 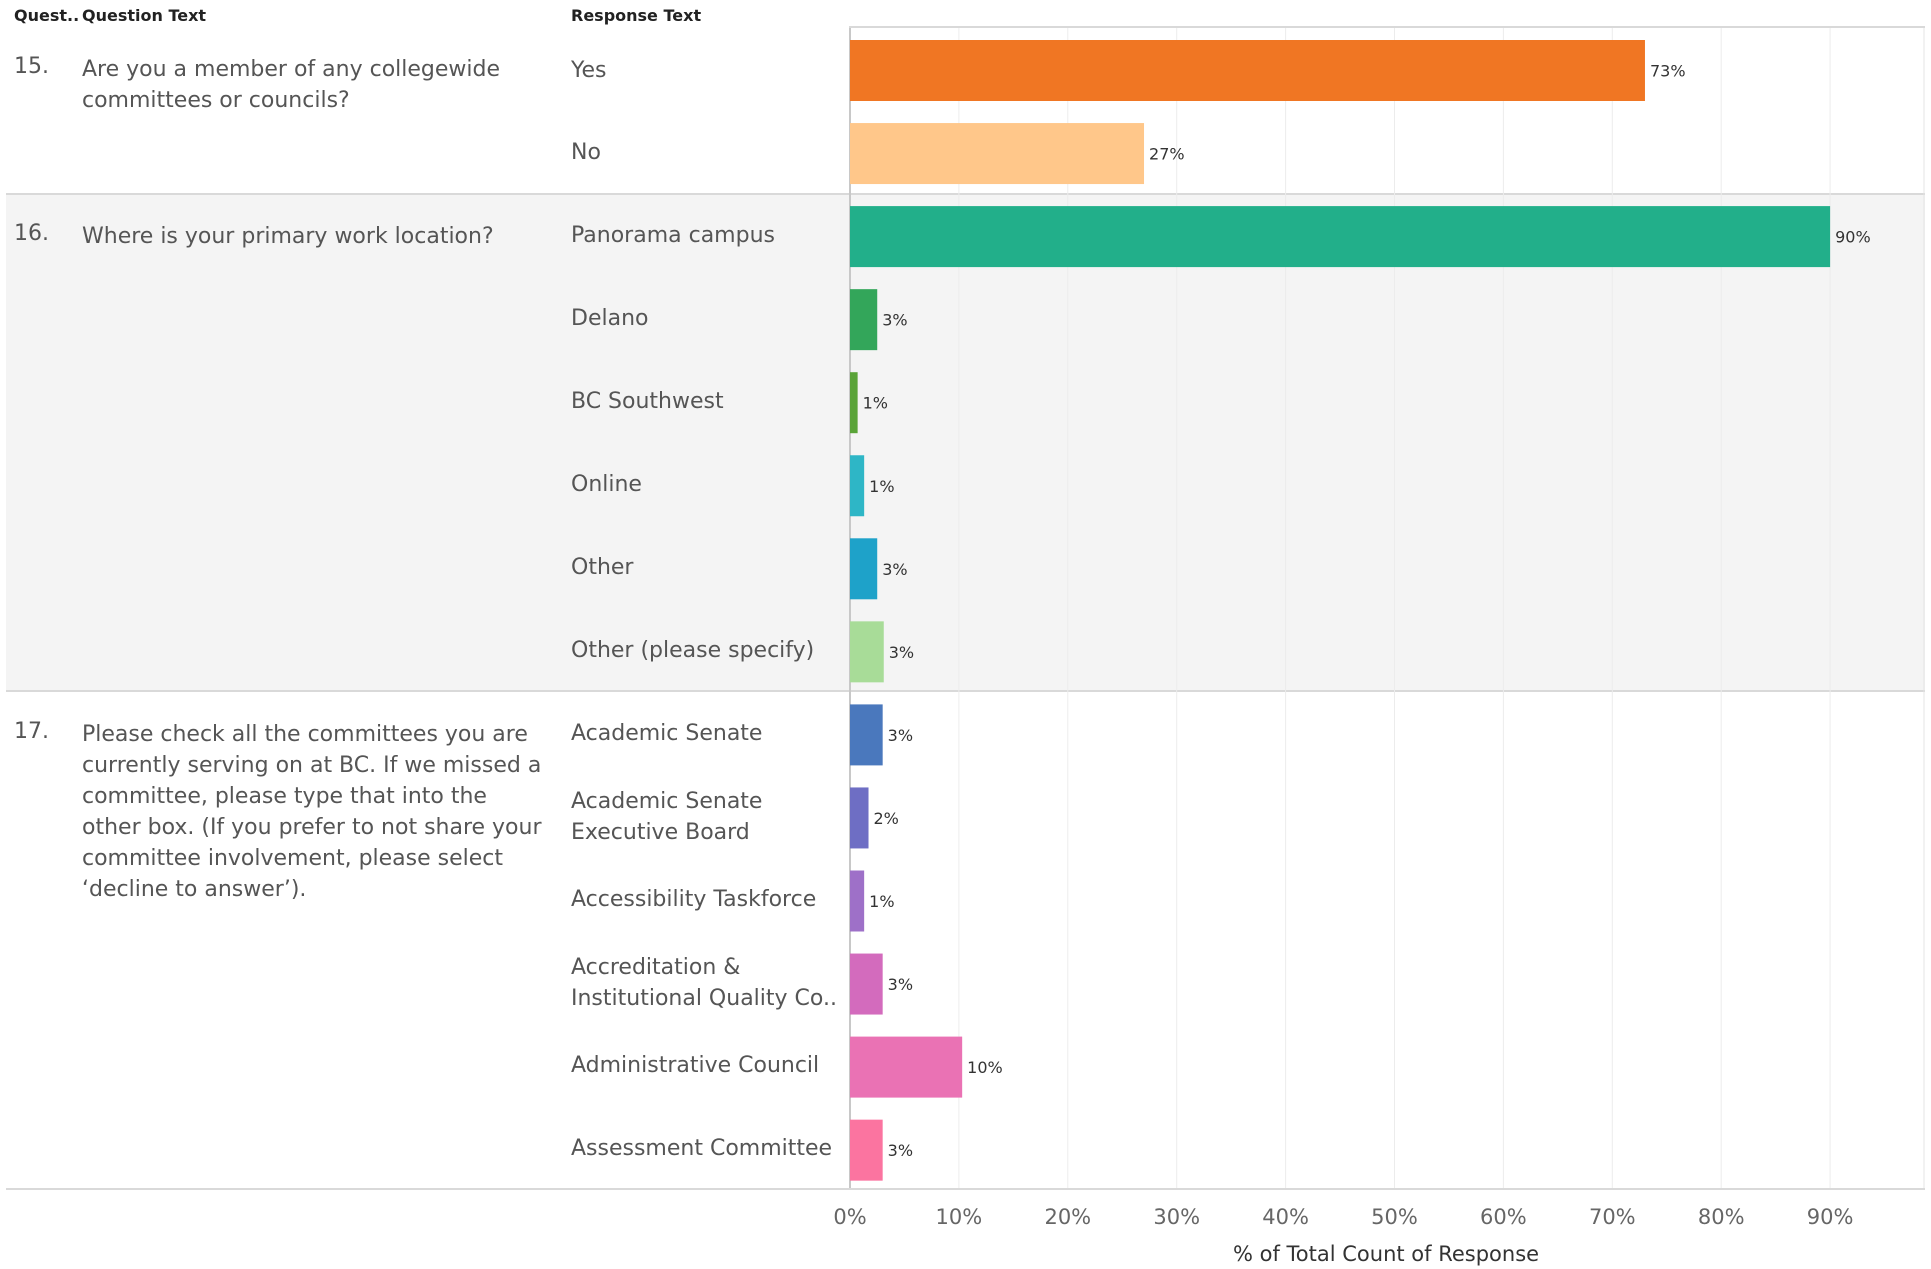 What do you see at coordinates (1176, 1217) in the screenshot?
I see `x-tick-label: 30%` at bounding box center [1176, 1217].